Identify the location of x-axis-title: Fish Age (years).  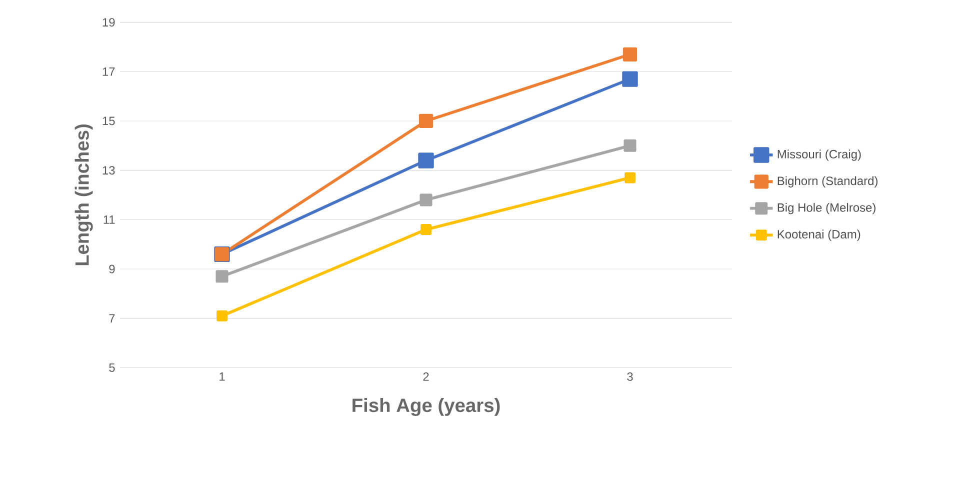
(426, 407).